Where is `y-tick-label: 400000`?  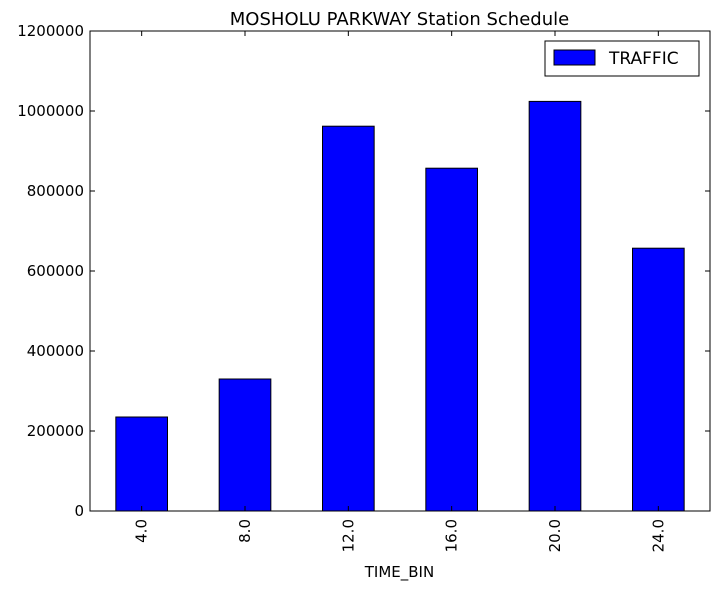
y-tick-label: 400000 is located at coordinates (55, 351).